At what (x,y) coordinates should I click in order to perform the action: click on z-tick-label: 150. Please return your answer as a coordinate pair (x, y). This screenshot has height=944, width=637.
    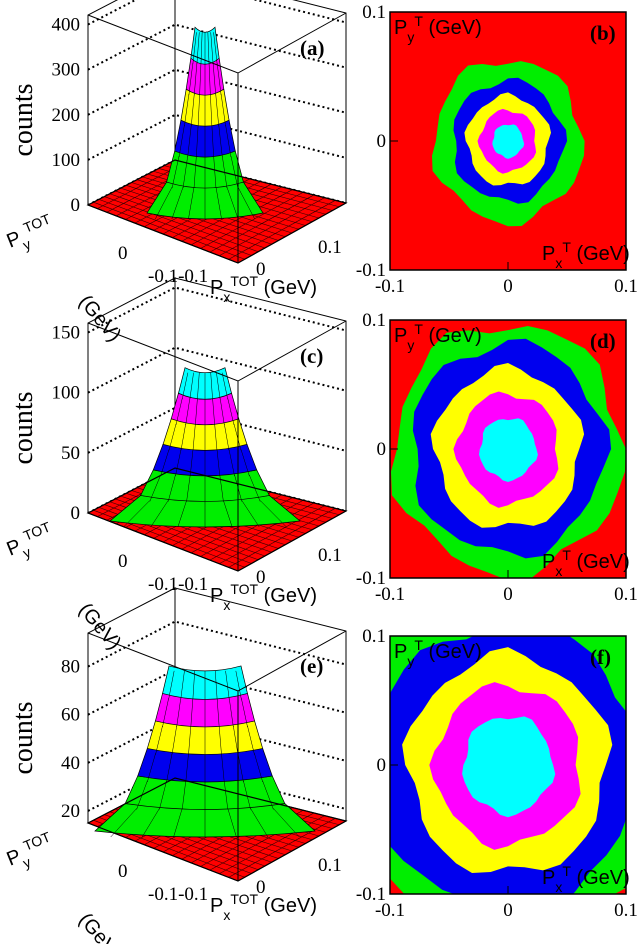
    Looking at the image, I should click on (66, 333).